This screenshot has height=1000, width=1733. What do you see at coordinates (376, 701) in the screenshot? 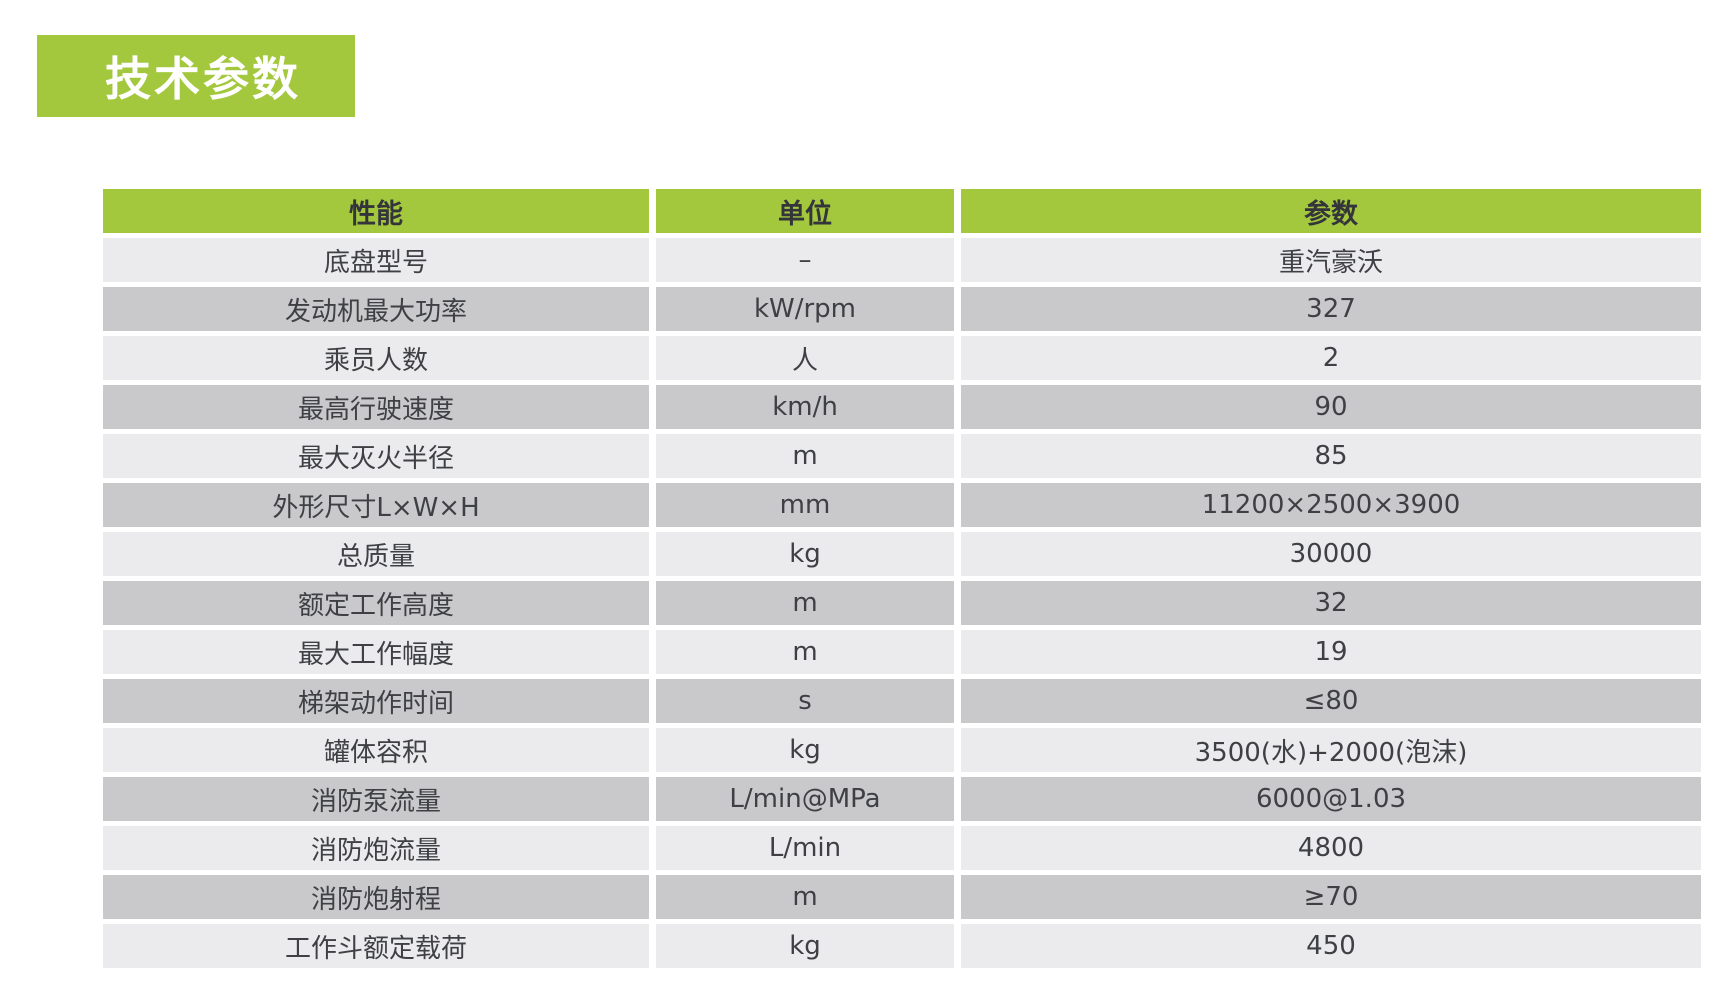
I see `spec-name-cell: 梯架动作时间` at bounding box center [376, 701].